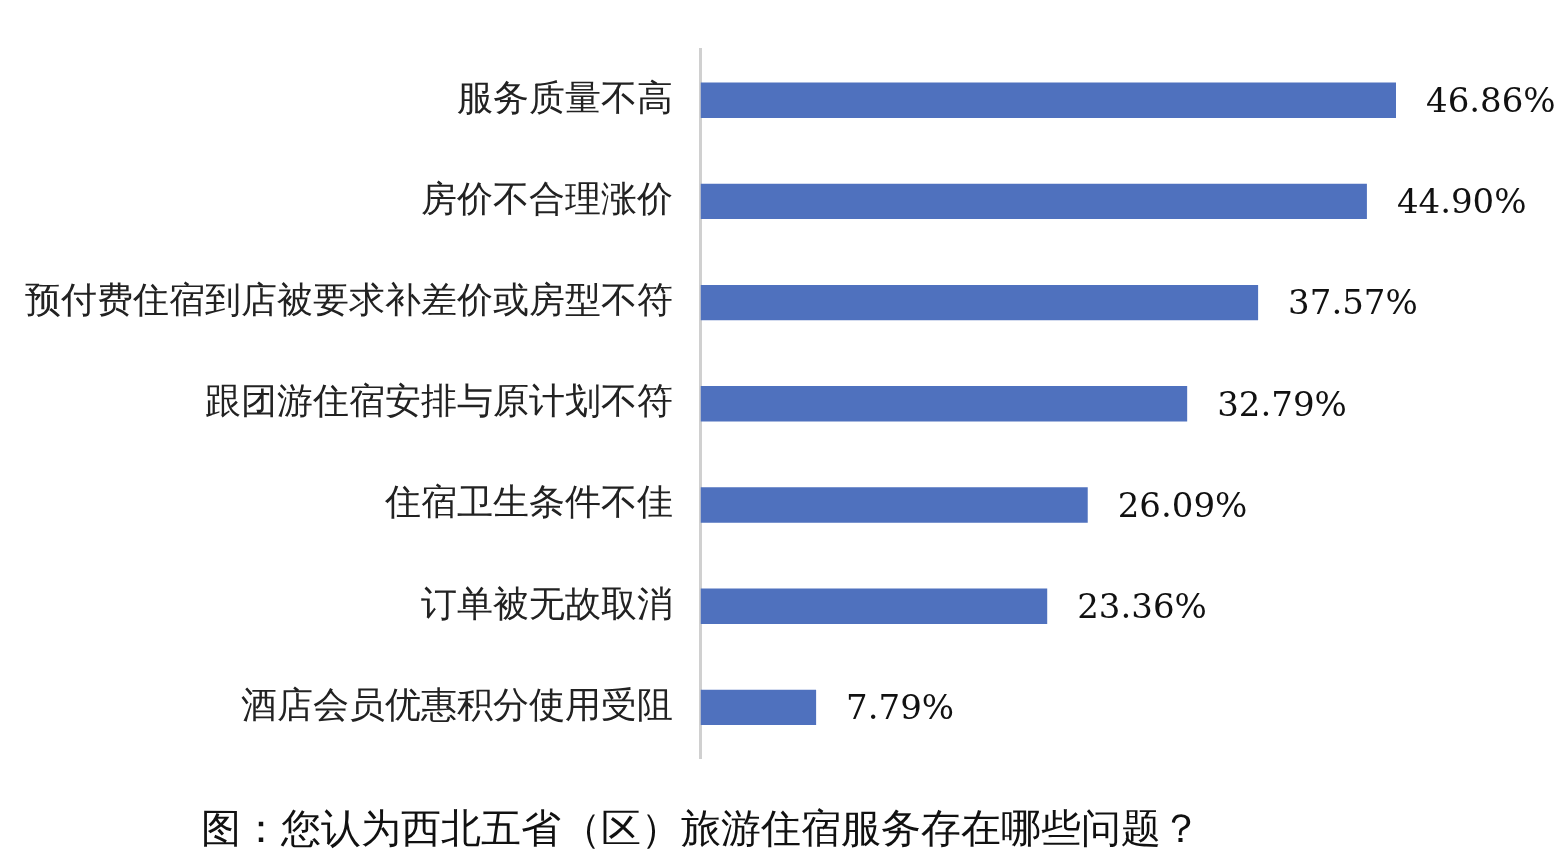  What do you see at coordinates (438, 401) in the screenshot?
I see `y-tick-label: 跟团游住宿安排与原计划不符` at bounding box center [438, 401].